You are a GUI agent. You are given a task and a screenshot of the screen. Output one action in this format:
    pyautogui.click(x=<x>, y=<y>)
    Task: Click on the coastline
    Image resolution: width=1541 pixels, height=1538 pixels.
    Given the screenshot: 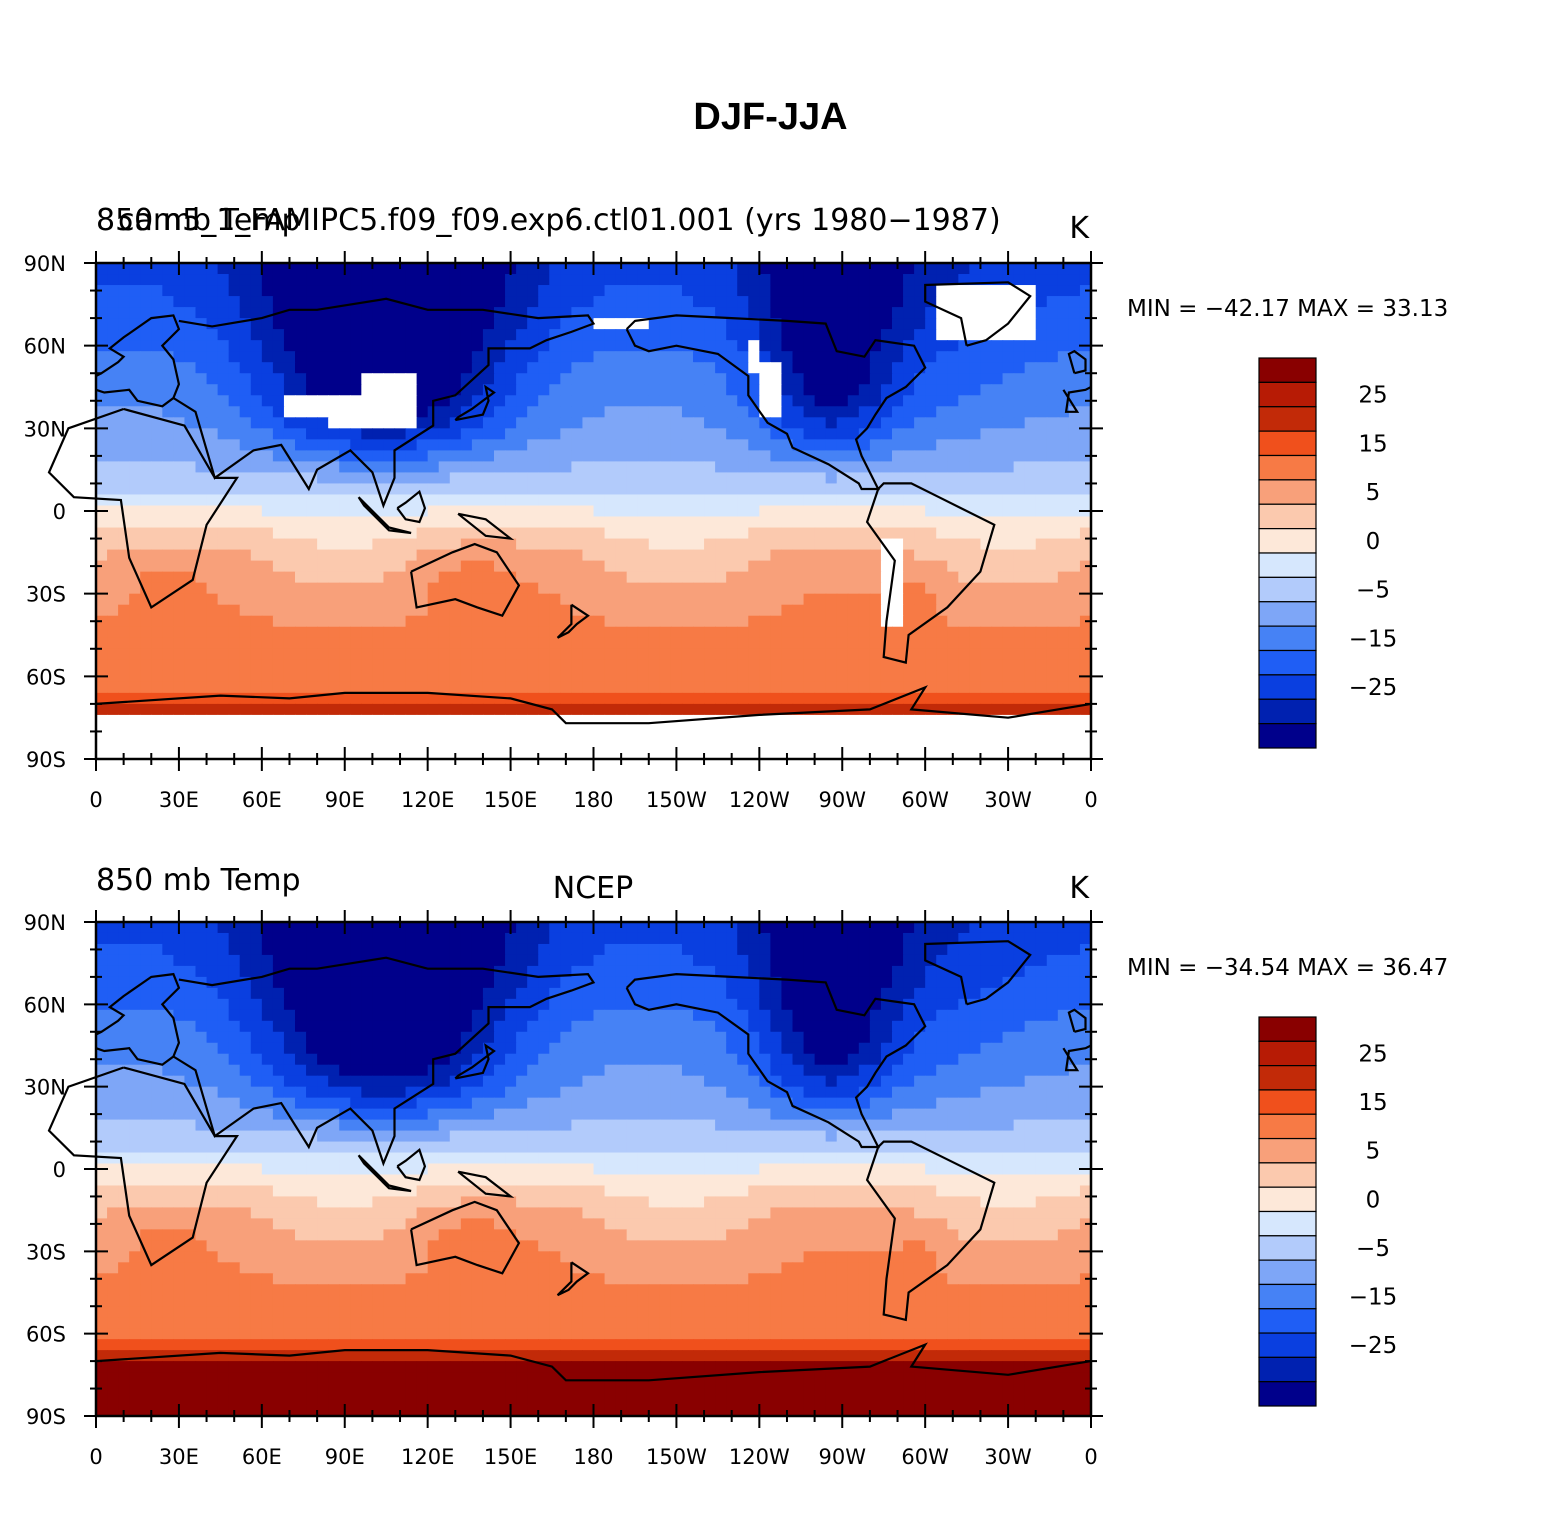 What is the action you would take?
    pyautogui.click(x=465, y=580)
    